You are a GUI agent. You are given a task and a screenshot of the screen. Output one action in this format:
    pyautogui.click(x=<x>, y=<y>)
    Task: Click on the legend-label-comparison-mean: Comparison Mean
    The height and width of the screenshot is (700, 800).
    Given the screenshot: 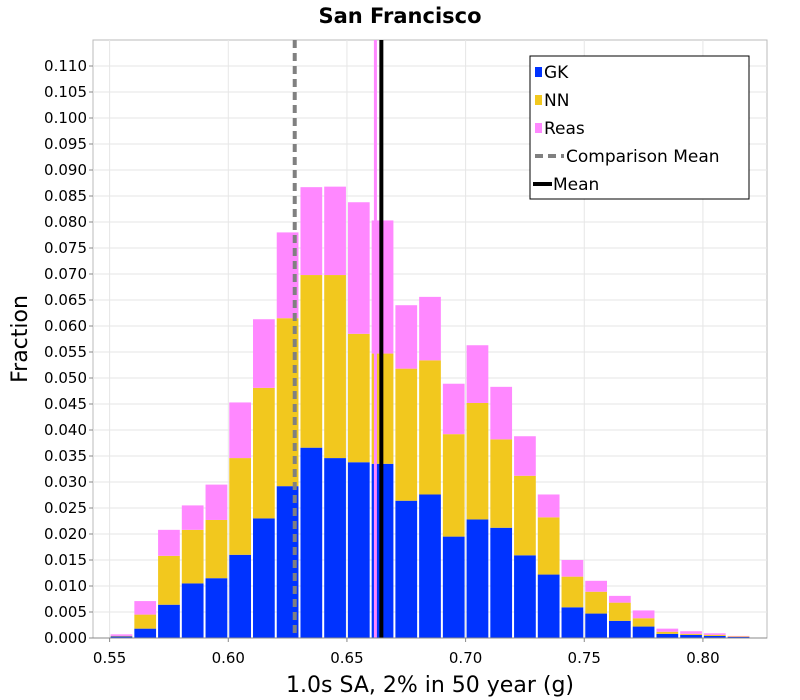 What is the action you would take?
    pyautogui.click(x=643, y=157)
    